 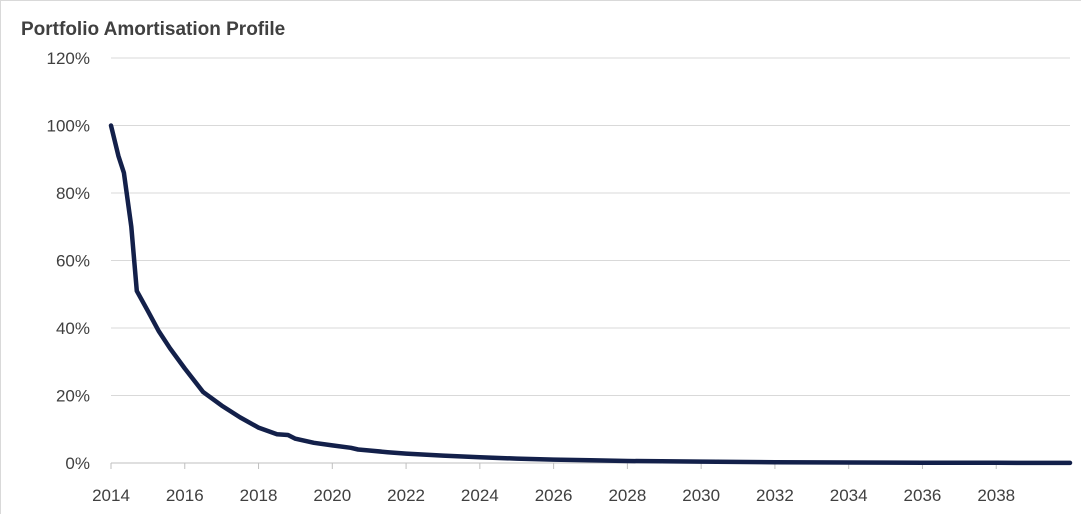 What do you see at coordinates (73, 261) in the screenshot?
I see `y-tick-label: 60%` at bounding box center [73, 261].